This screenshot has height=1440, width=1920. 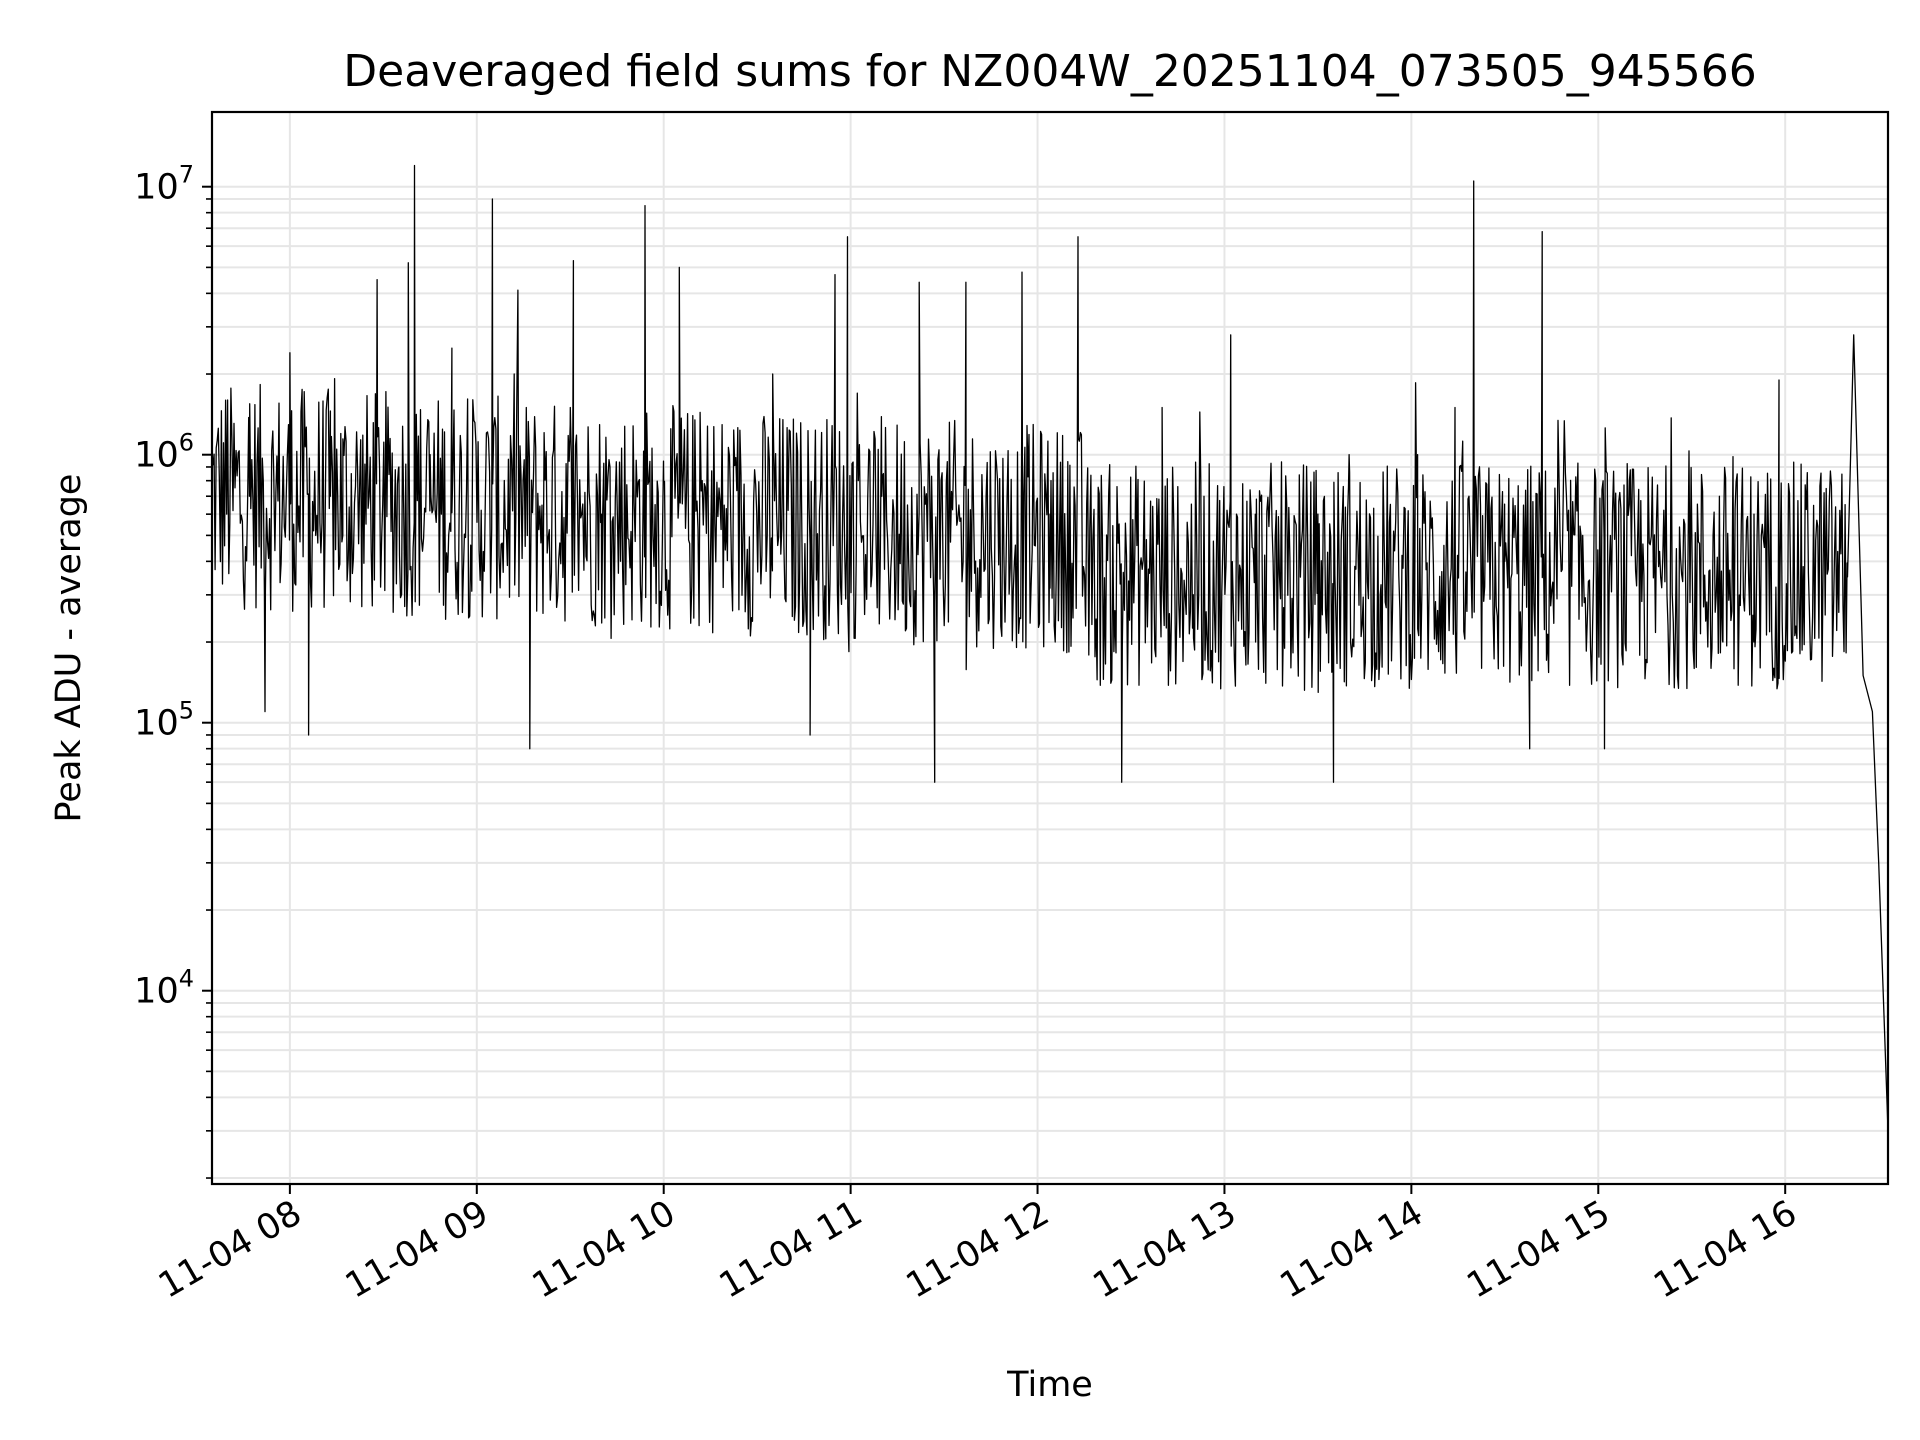 What do you see at coordinates (1049, 1385) in the screenshot?
I see `x-axis-label: Time` at bounding box center [1049, 1385].